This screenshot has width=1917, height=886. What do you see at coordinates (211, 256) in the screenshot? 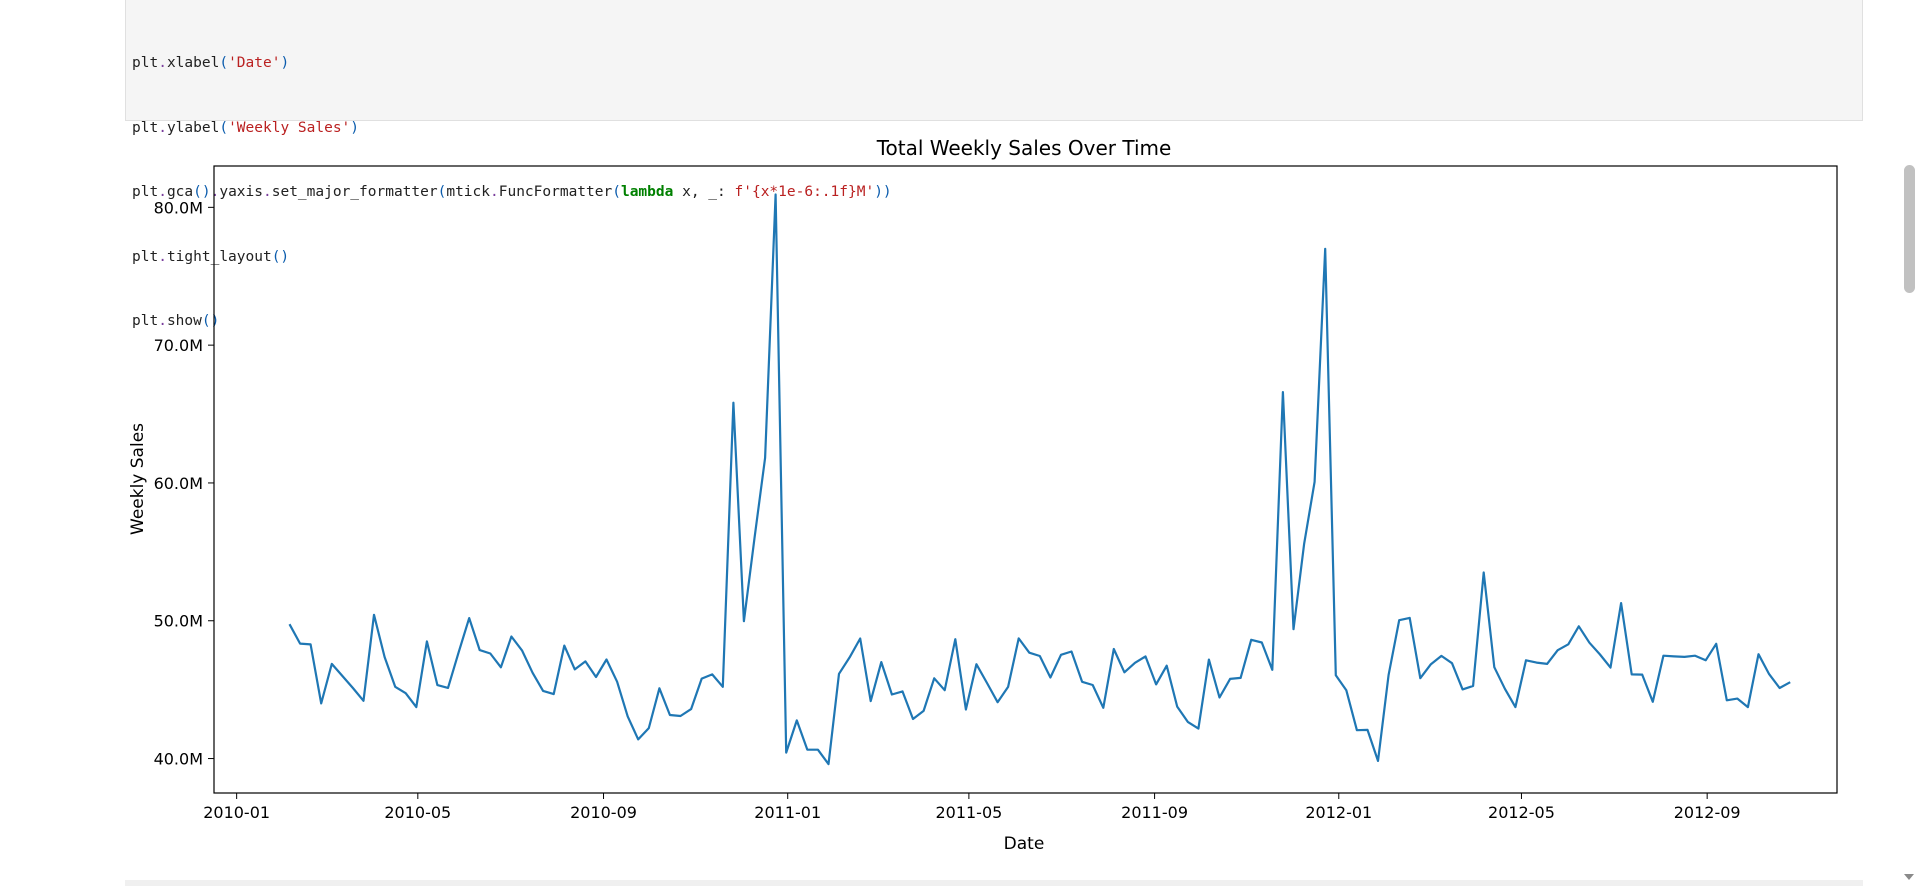
I see `code-line-tight-layout: plt.tight_layout()` at bounding box center [211, 256].